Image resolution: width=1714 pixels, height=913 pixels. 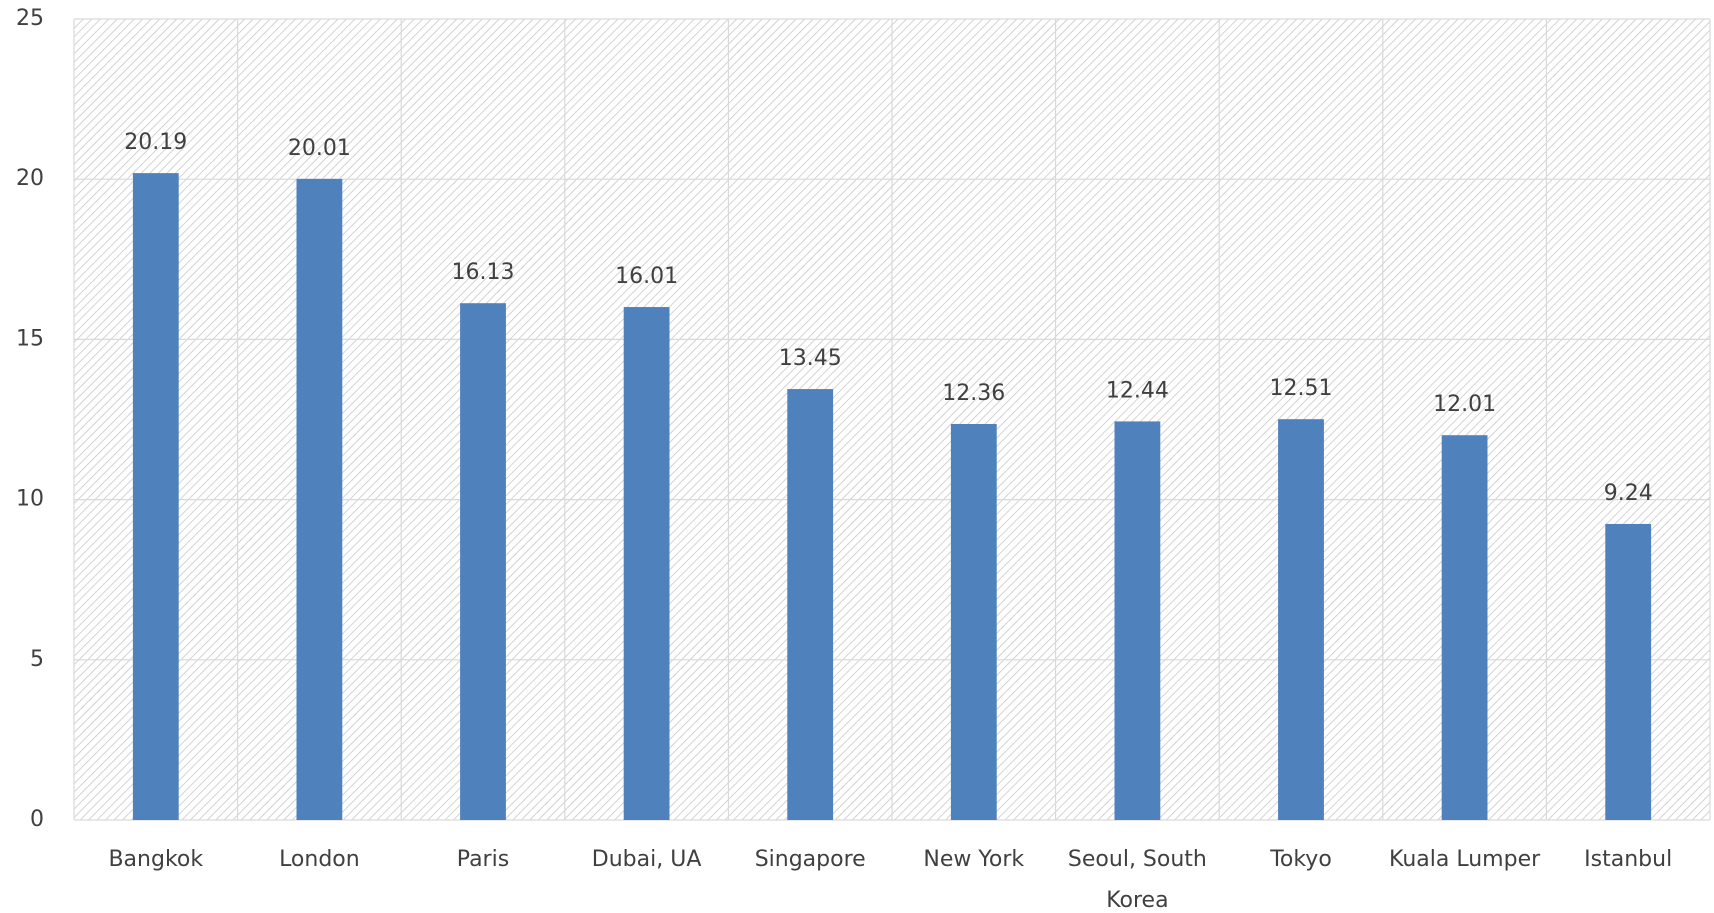 What do you see at coordinates (1137, 880) in the screenshot?
I see `x-tick-label: Seoul, South Korea` at bounding box center [1137, 880].